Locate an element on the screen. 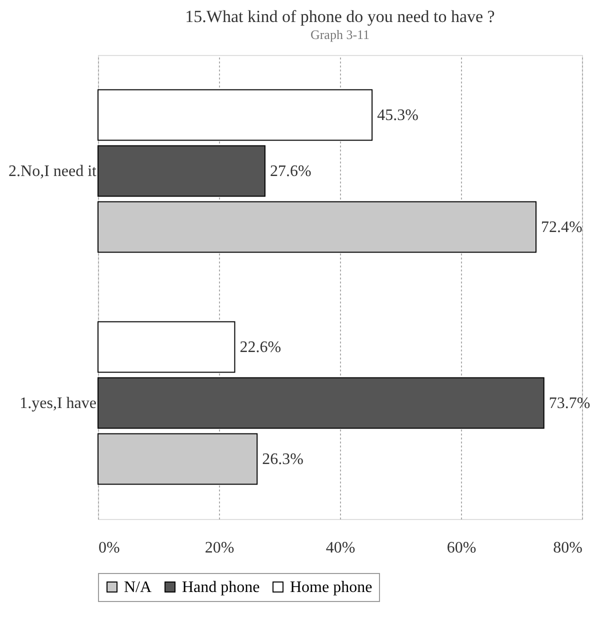 This screenshot has height=628, width=597. text: 72.4% is located at coordinates (561, 227).